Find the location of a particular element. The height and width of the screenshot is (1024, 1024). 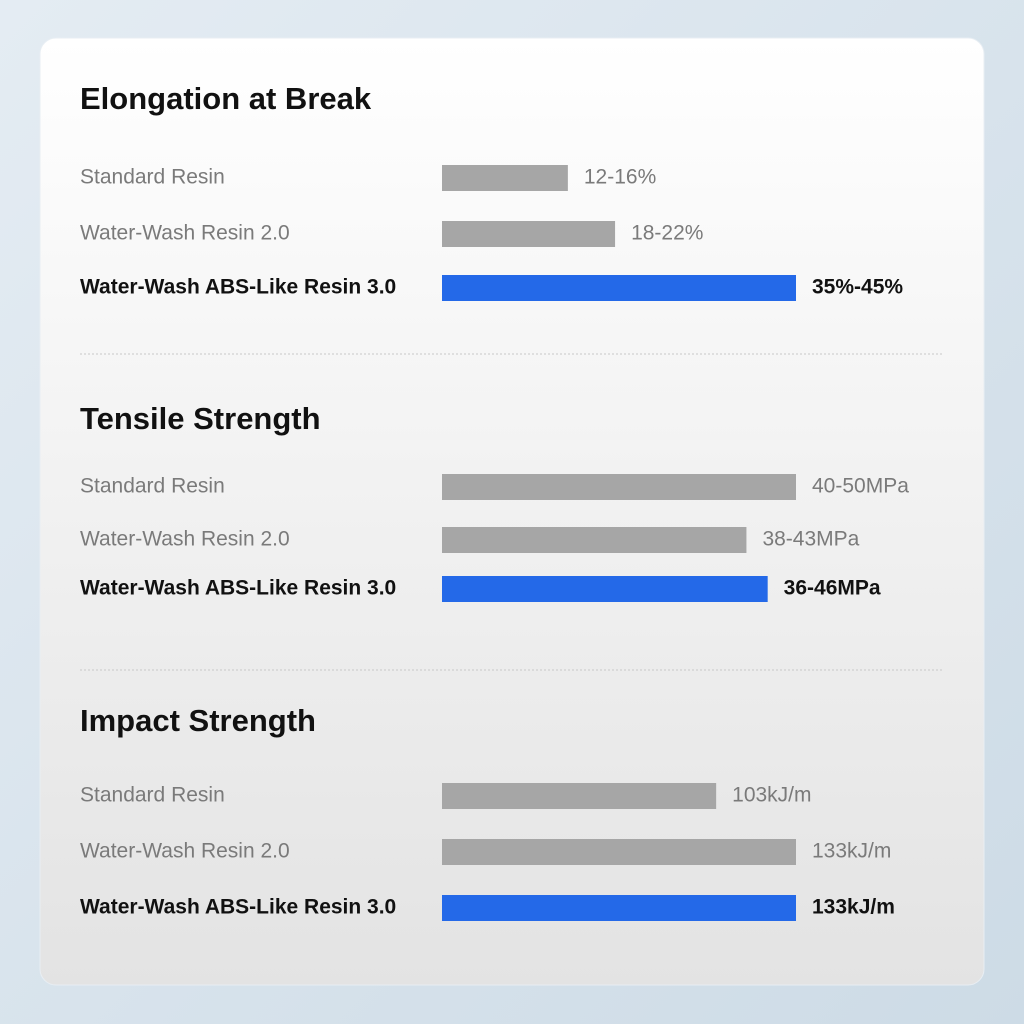

value-label: 38-43MPa is located at coordinates (810, 539).